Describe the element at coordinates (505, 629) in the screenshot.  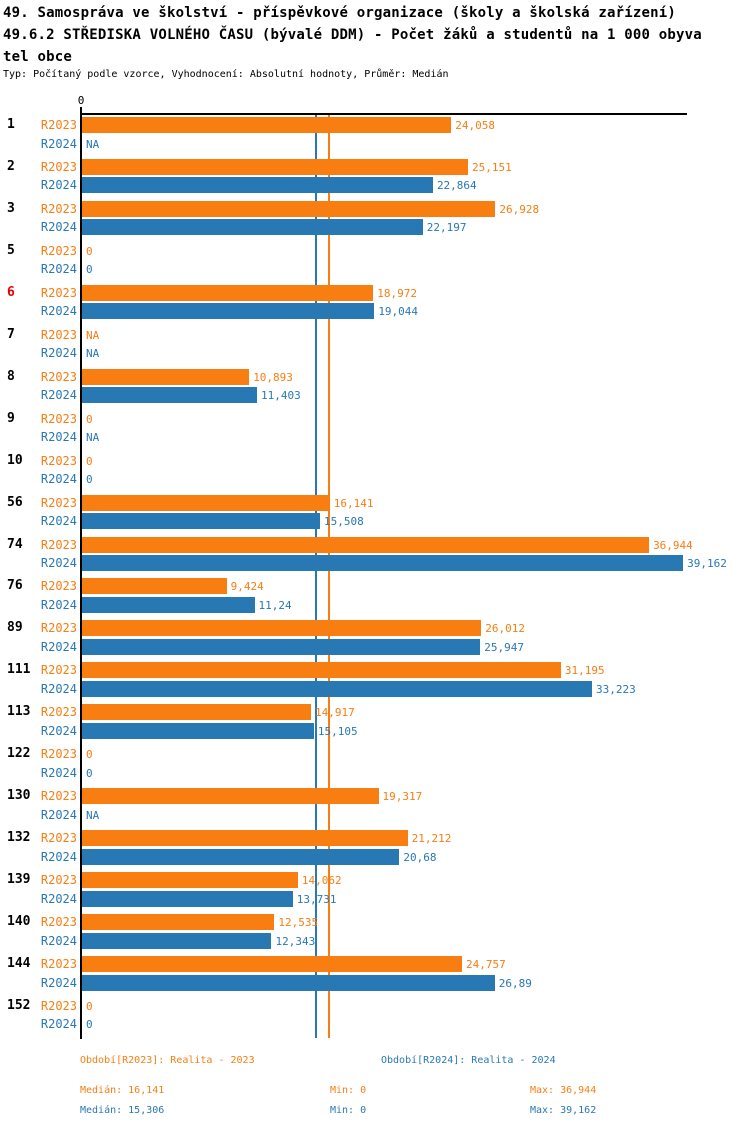
I see `value-label-r2023: 26,012` at that location.